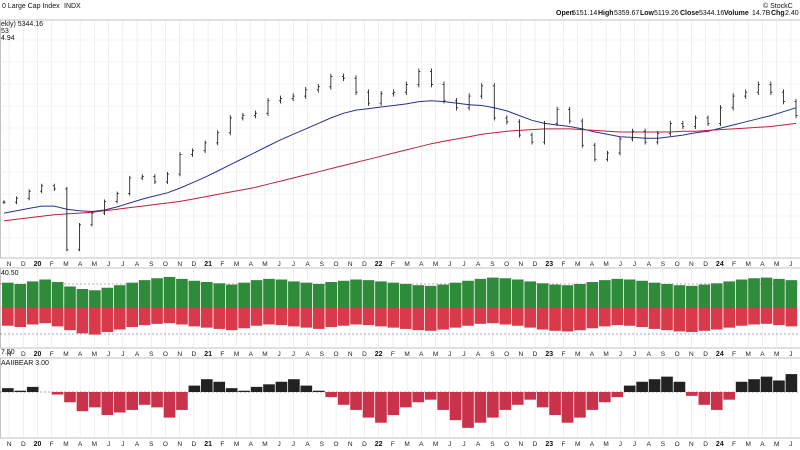  Describe the element at coordinates (720, 354) in the screenshot. I see `x-tick-label: 24` at that location.